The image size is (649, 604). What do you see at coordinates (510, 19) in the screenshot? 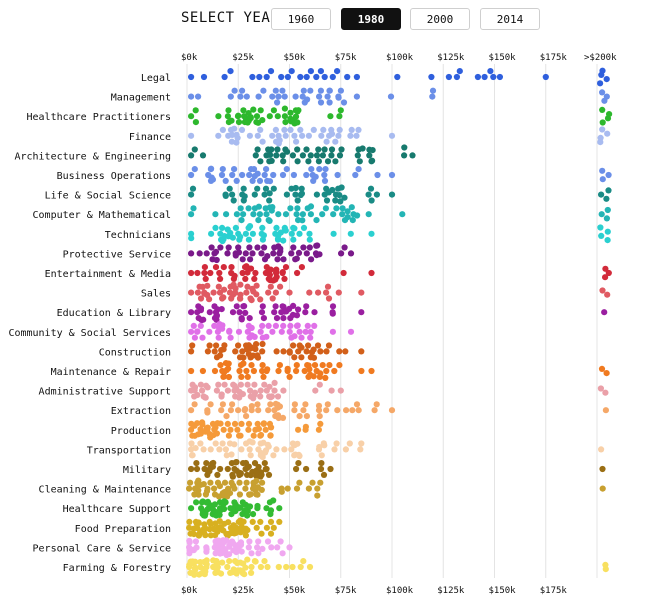
I see `year-button-2014: 2014` at bounding box center [510, 19].